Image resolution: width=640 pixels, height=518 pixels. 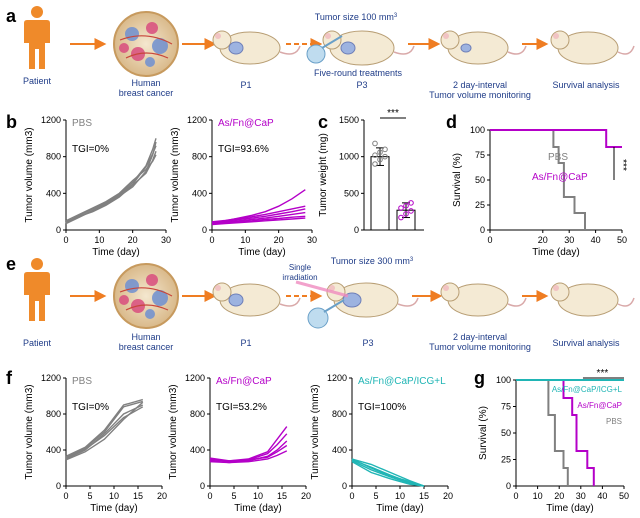 I want to click on patient-label: Patient, so click(x=37, y=81).